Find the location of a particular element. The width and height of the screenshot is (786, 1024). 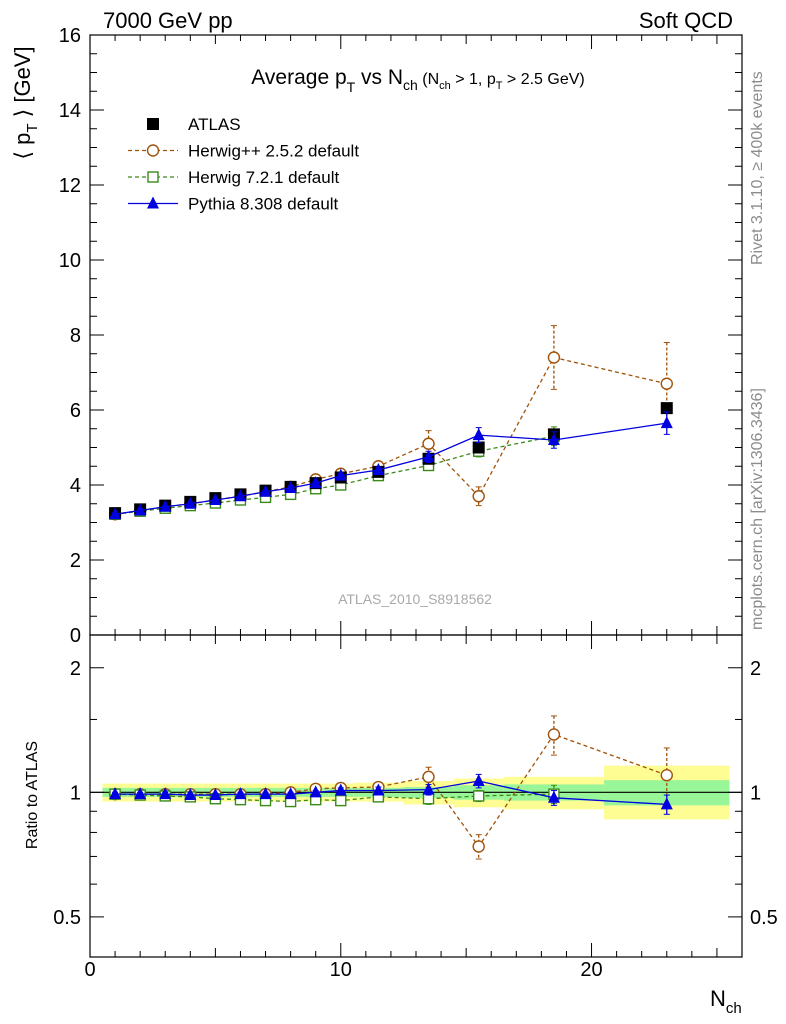

rivet-label: Rivet 3.1.10, ≥ 400k events is located at coordinates (757, 168).